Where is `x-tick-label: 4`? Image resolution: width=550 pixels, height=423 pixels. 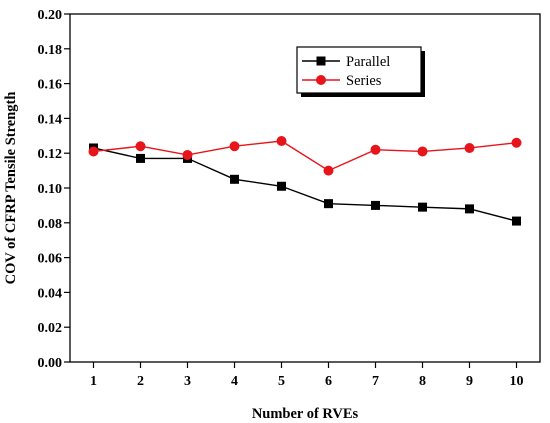 x-tick-label: 4 is located at coordinates (234, 381).